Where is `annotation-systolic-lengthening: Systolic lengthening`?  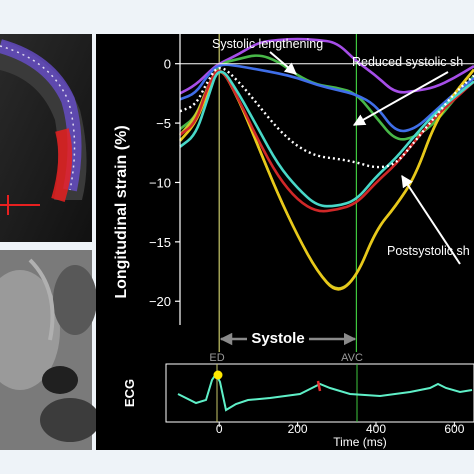 annotation-systolic-lengthening: Systolic lengthening is located at coordinates (267, 44).